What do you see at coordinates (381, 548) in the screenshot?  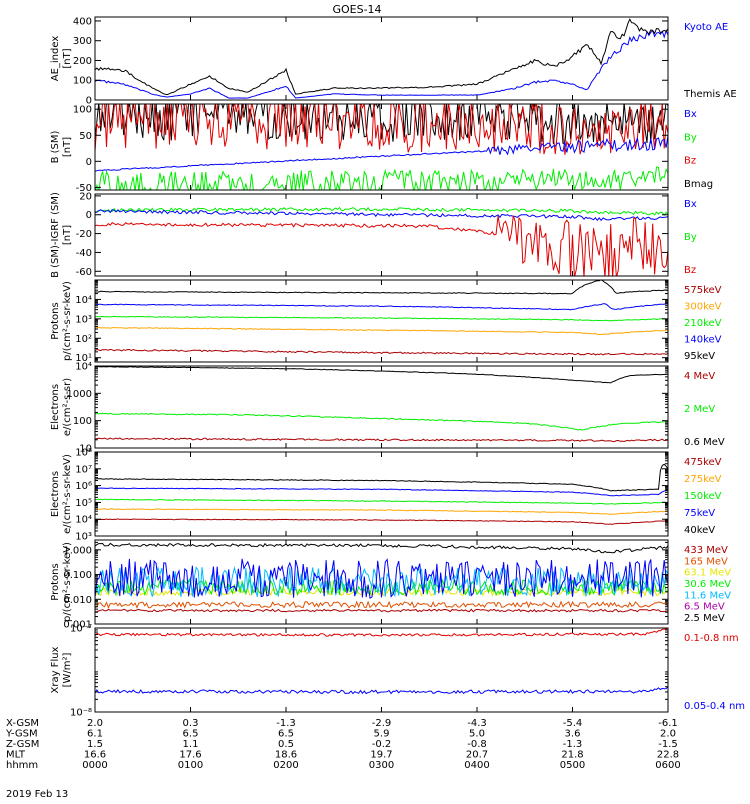 I see `series-line-2-5-mev` at bounding box center [381, 548].